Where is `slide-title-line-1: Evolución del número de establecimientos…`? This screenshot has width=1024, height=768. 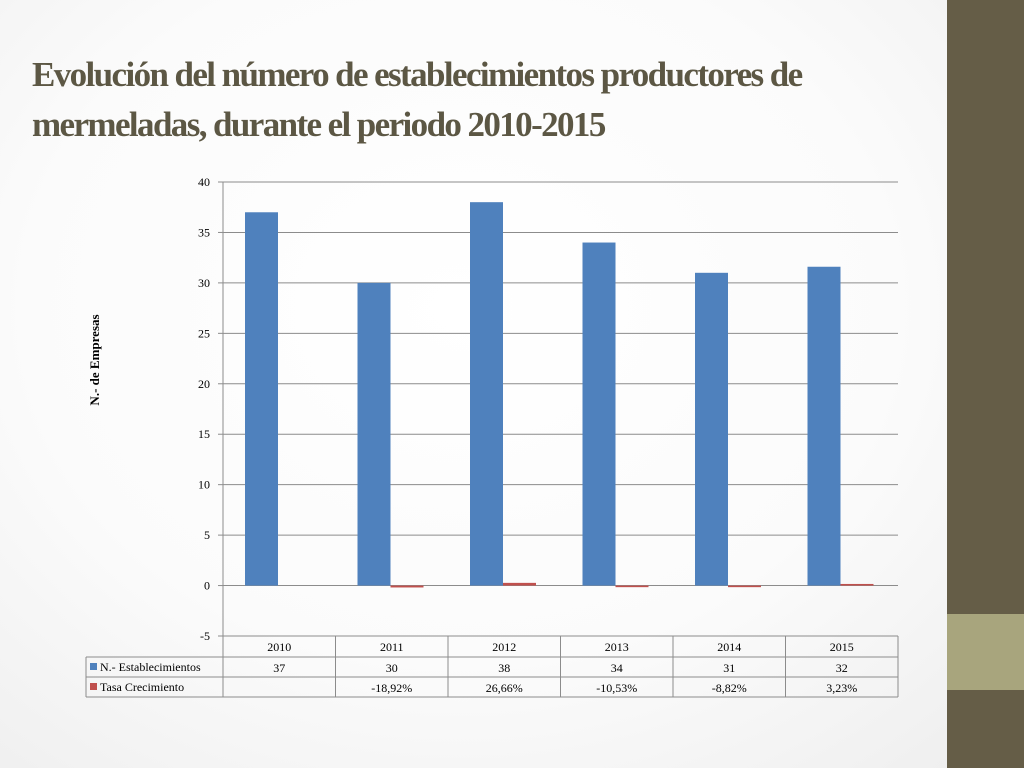 slide-title-line-1: Evolución del número de establecimientos… is located at coordinates (417, 74).